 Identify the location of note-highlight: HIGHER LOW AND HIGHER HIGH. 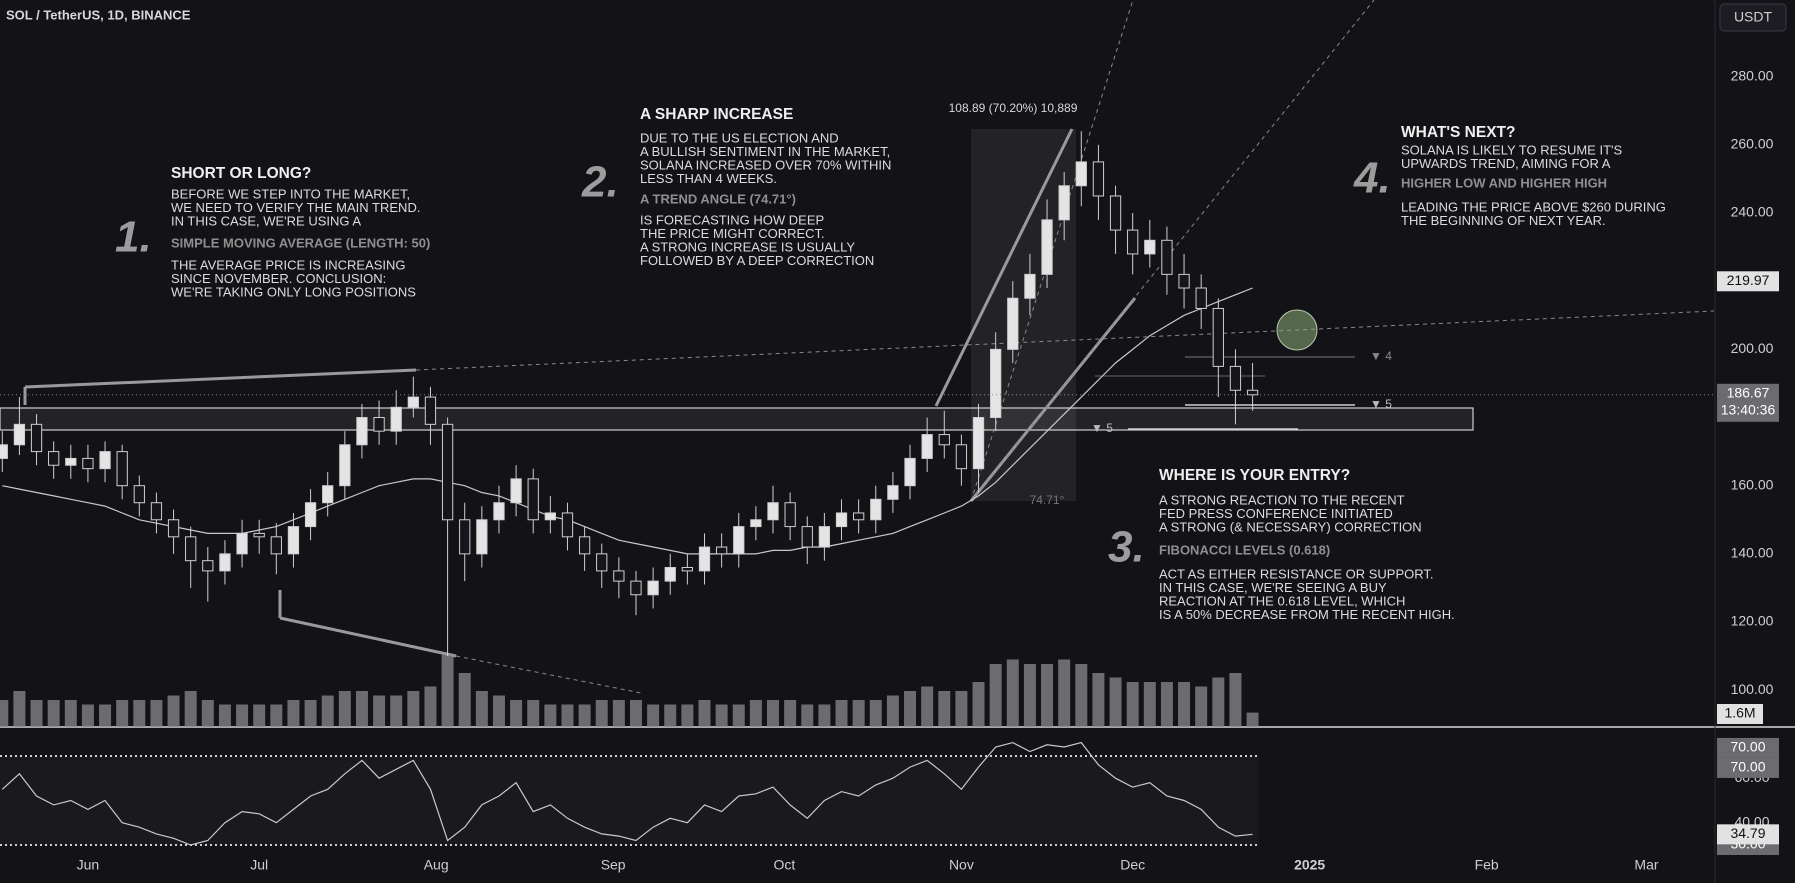
(1504, 182).